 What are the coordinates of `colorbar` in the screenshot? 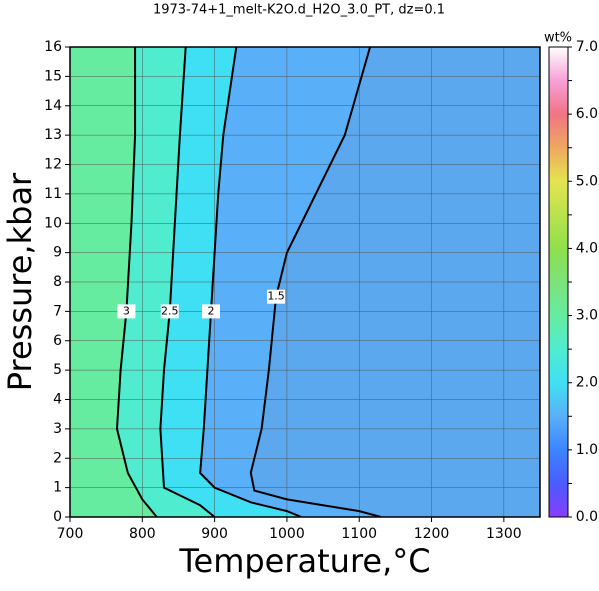 It's located at (558, 282).